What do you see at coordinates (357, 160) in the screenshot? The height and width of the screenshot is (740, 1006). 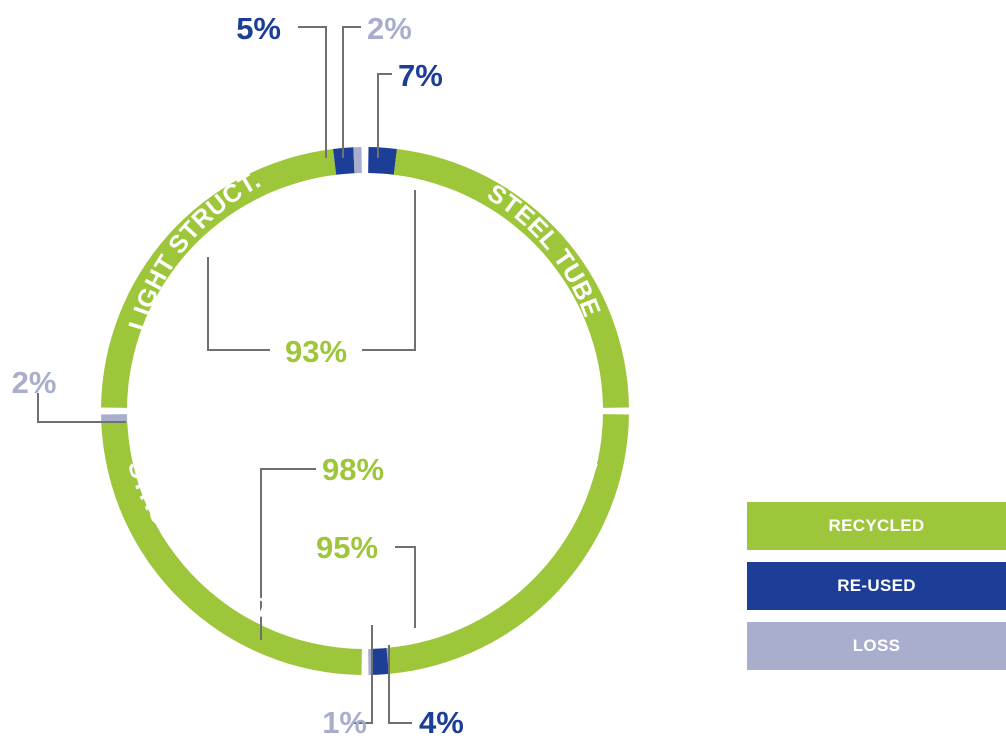 I see `ring-segment-light-struct-loss` at bounding box center [357, 160].